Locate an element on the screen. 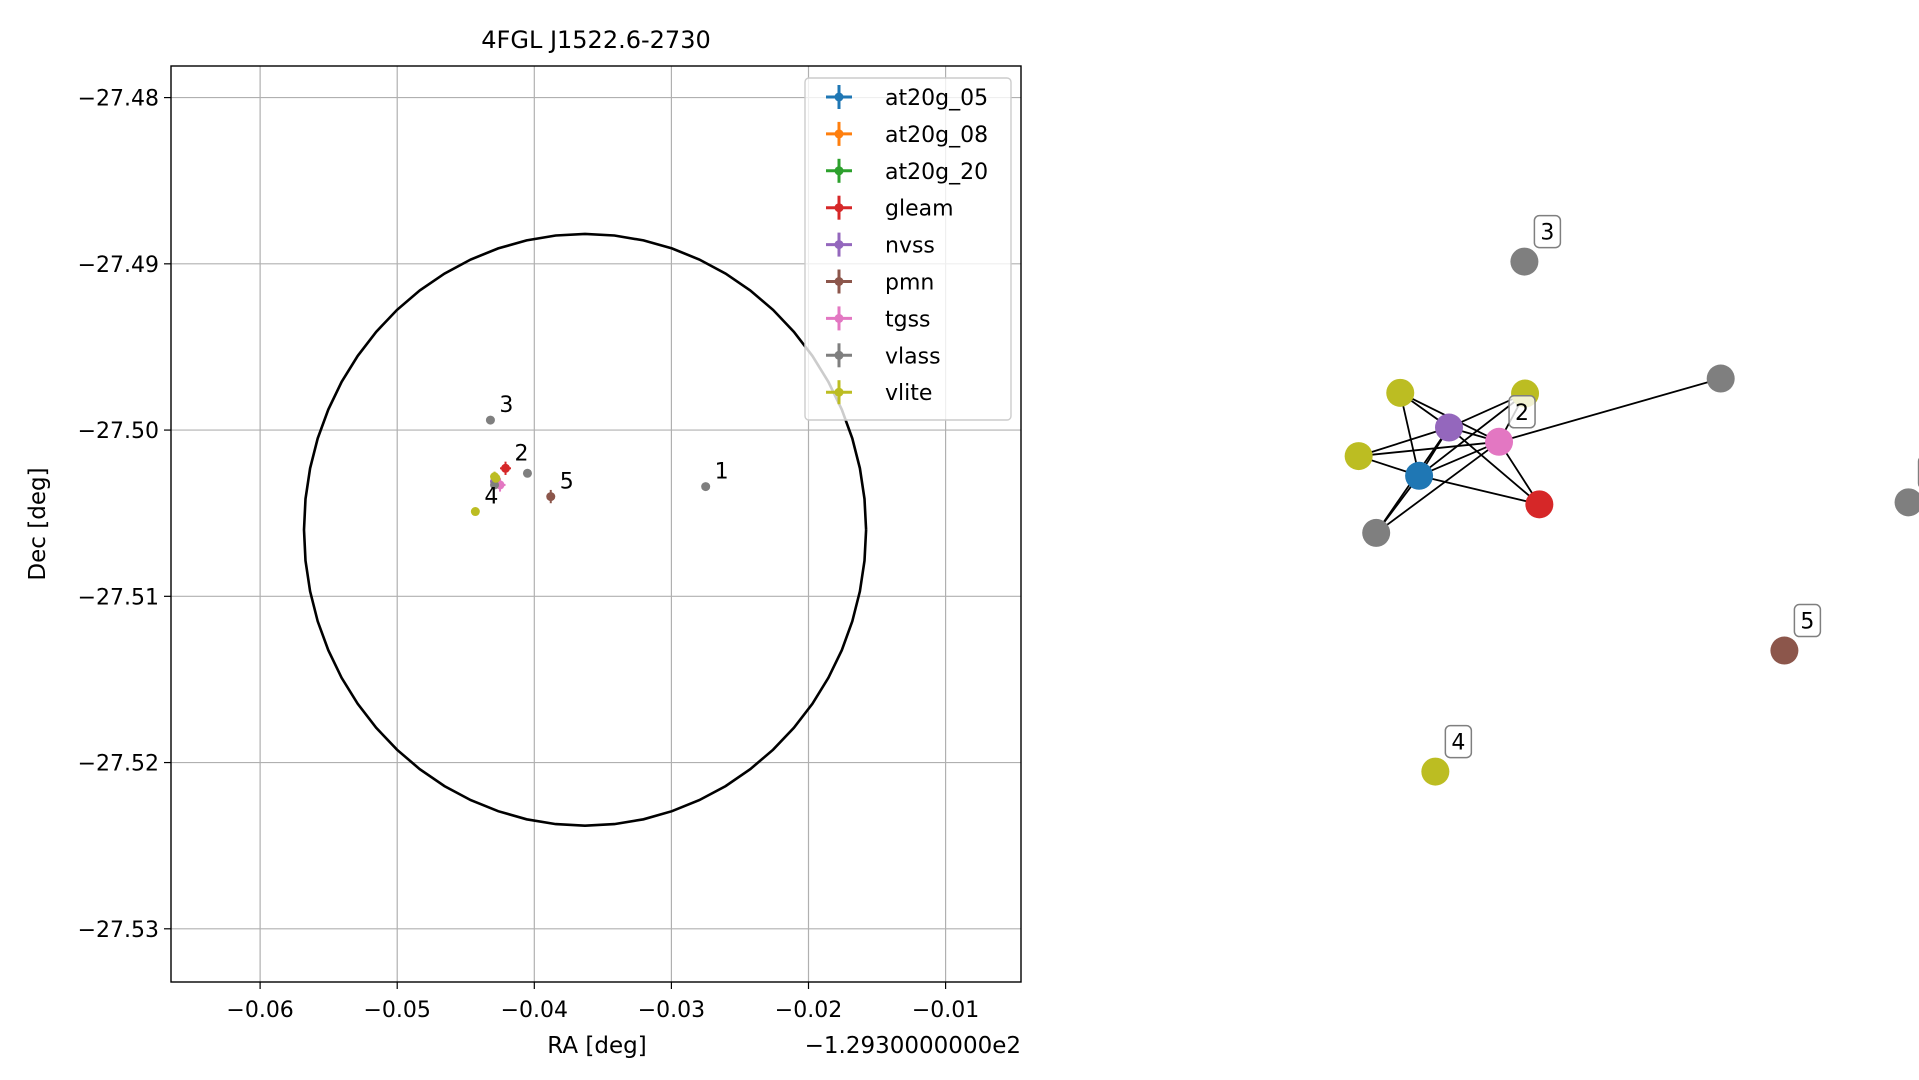 The width and height of the screenshot is (1919, 1080). network-node-label: 5 is located at coordinates (1807, 622).